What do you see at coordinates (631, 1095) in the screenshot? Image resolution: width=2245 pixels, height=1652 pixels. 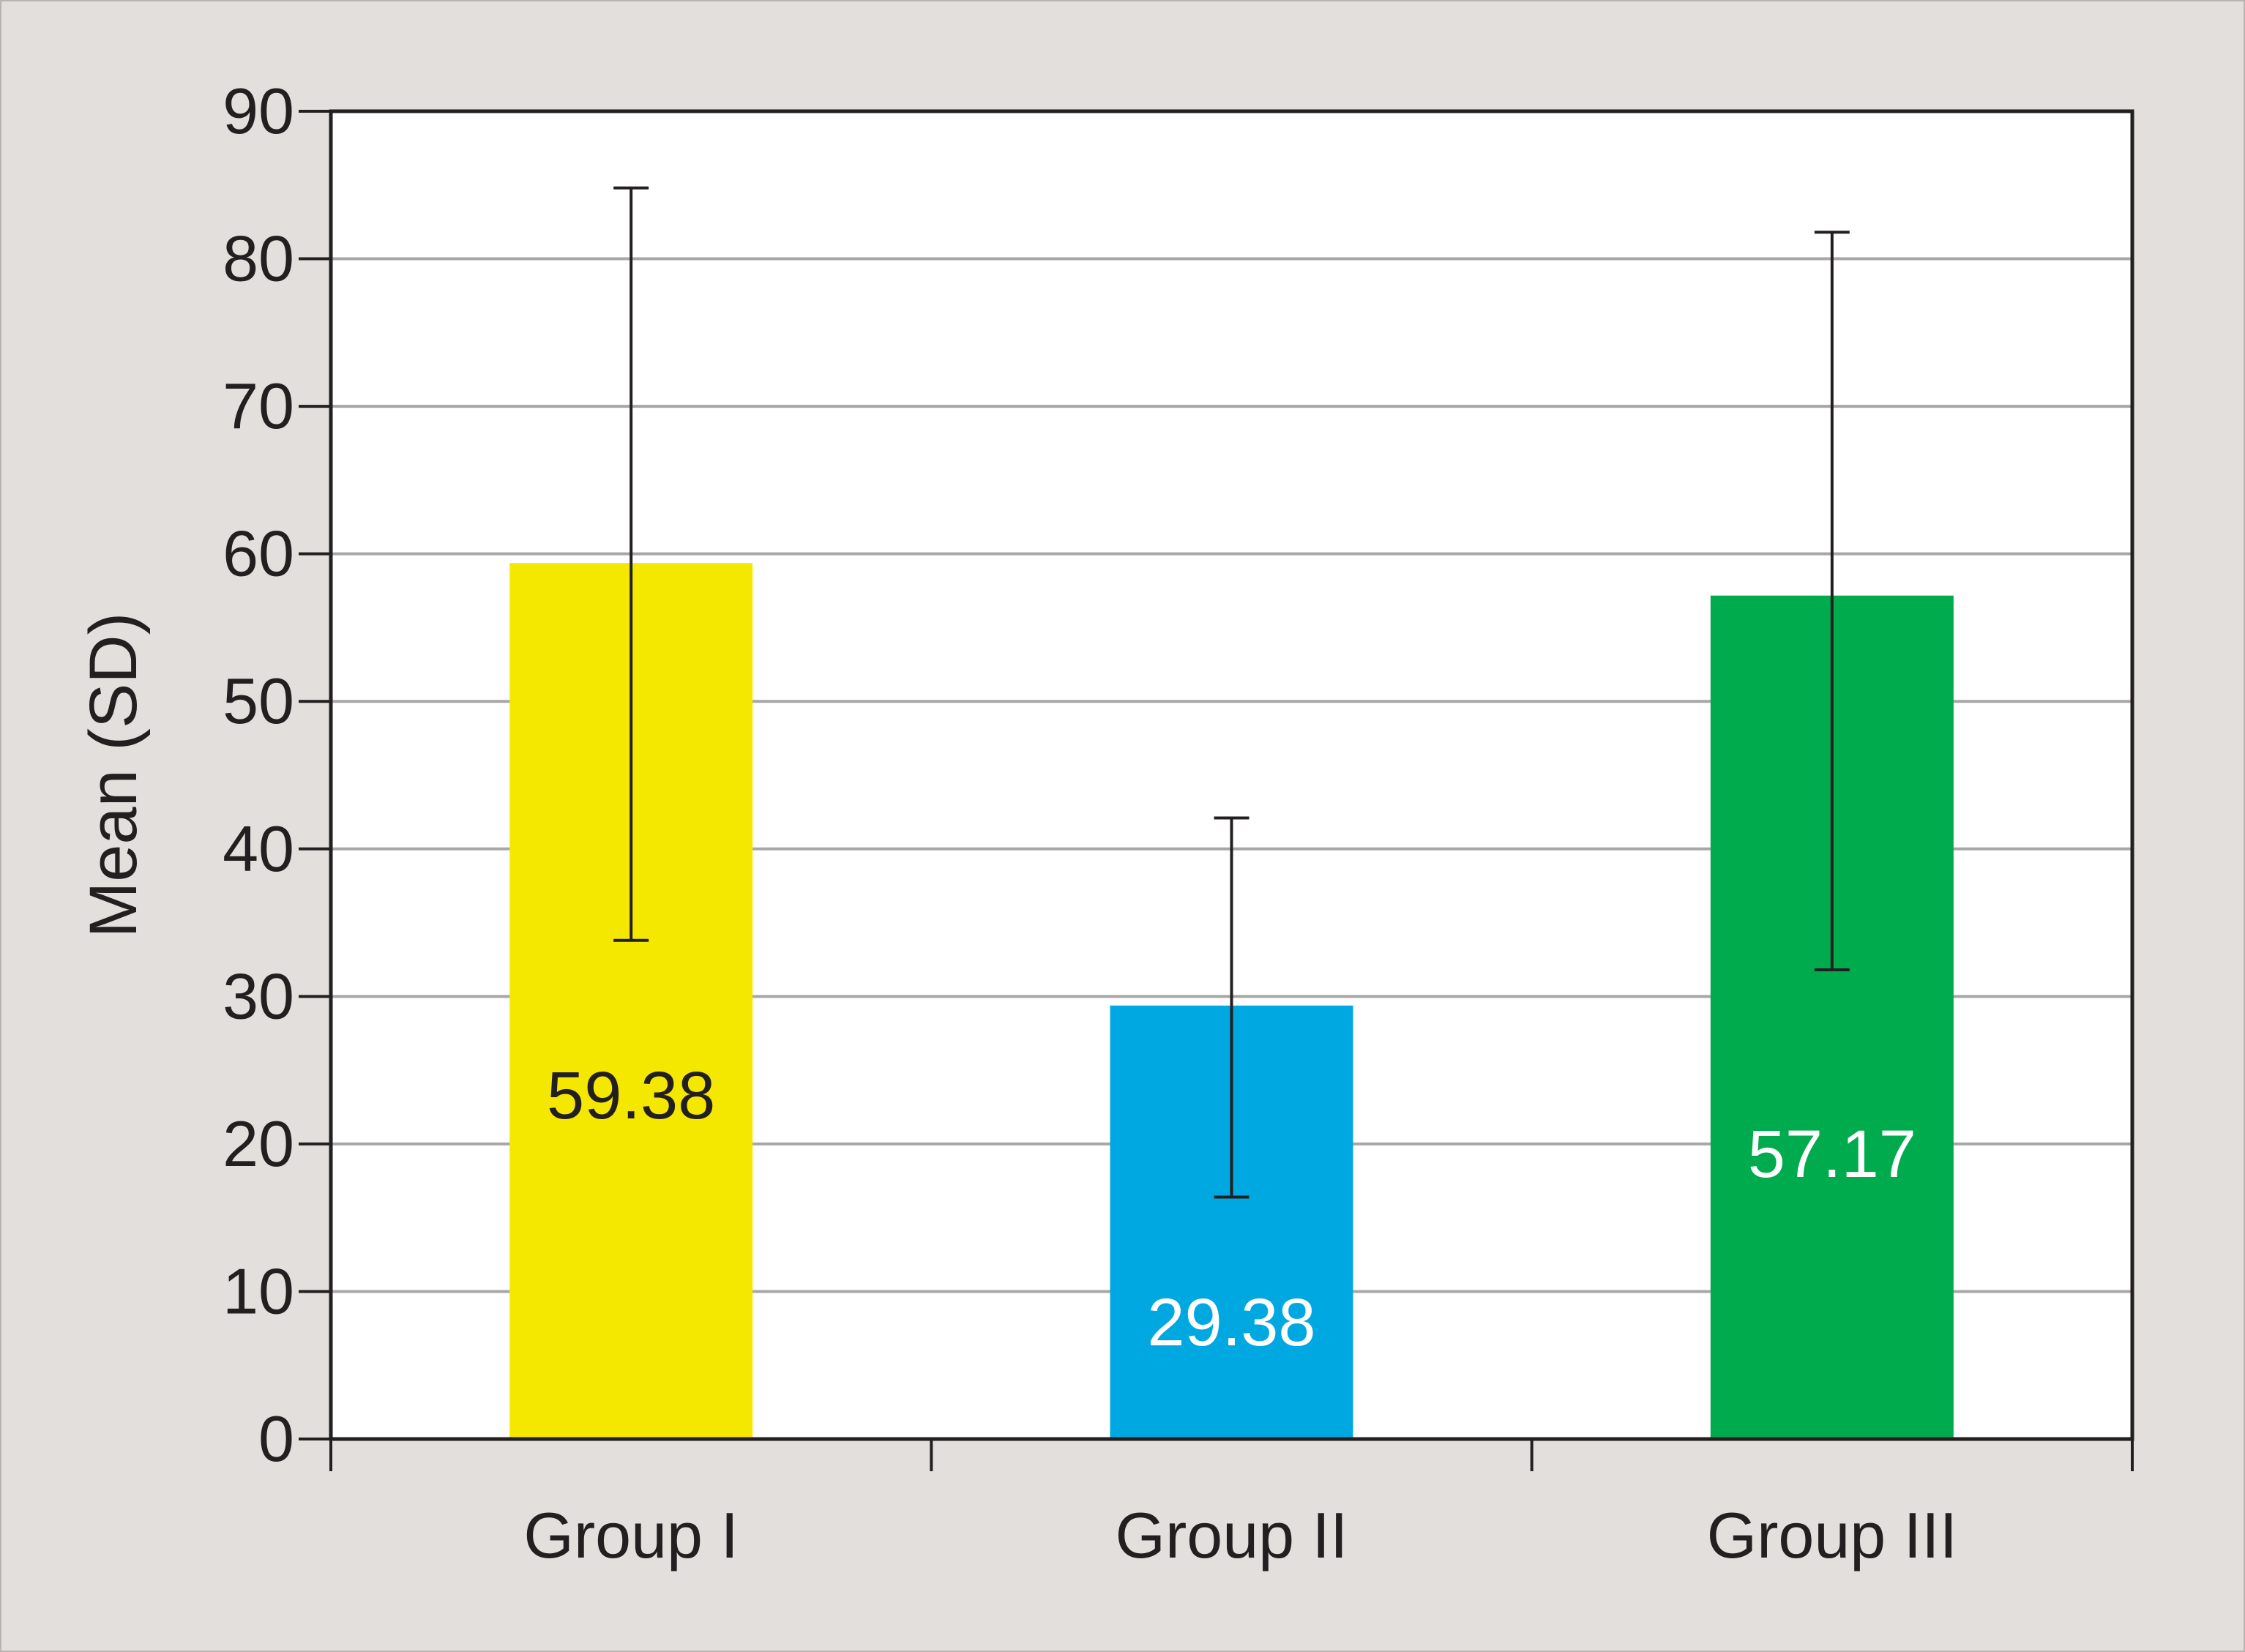 I see `data-label: 59.38` at bounding box center [631, 1095].